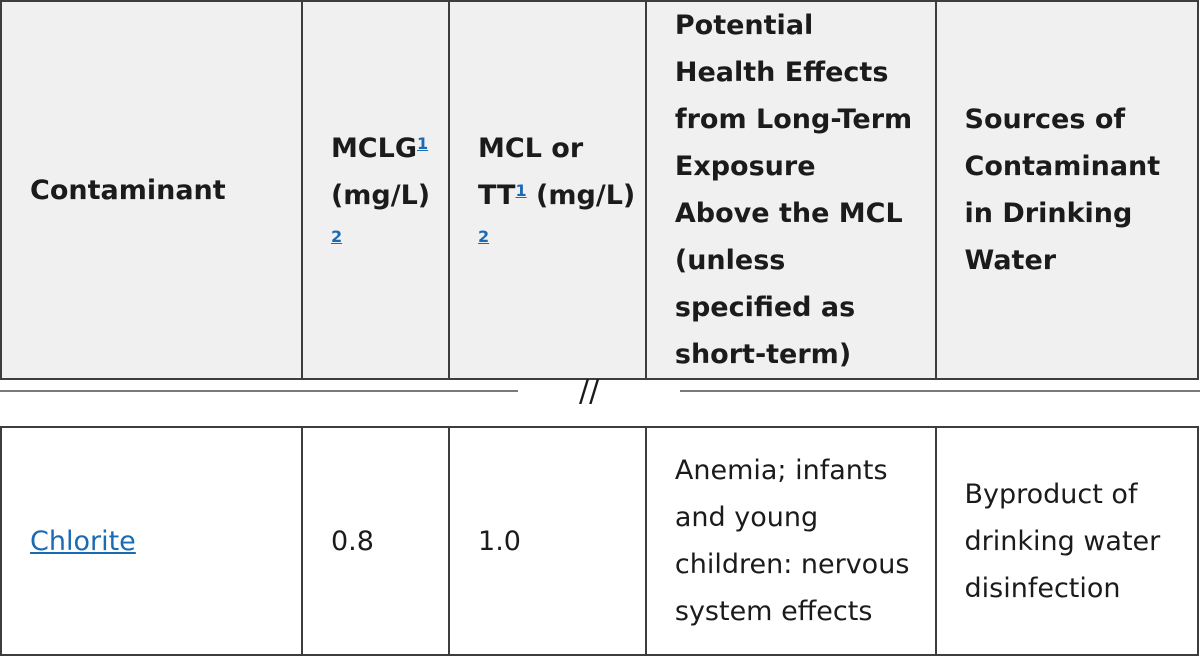 This screenshot has width=1200, height=656. Describe the element at coordinates (151, 190) in the screenshot. I see `header-contaminant: Contaminant` at that location.